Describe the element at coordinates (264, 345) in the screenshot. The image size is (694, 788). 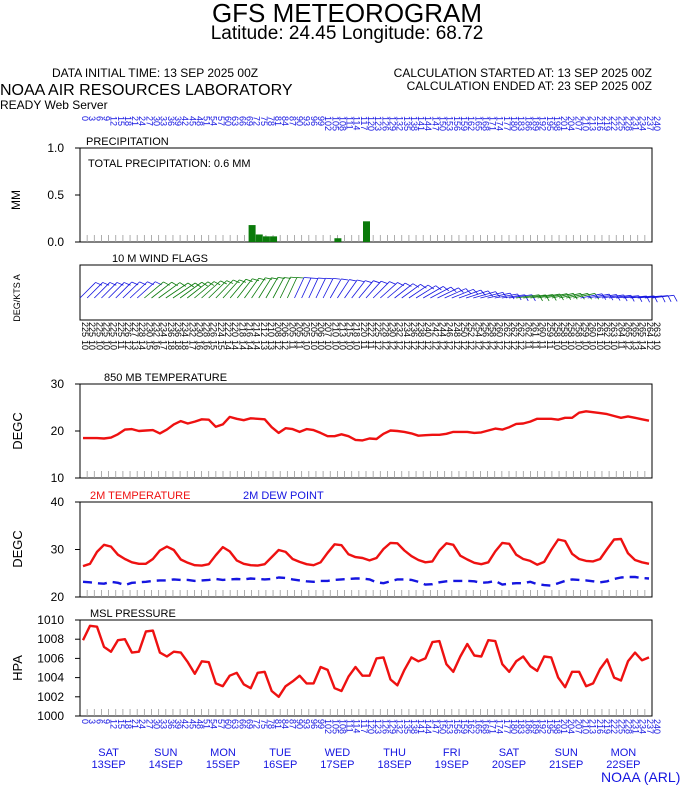
I see `wind-speed-label: 13` at that location.